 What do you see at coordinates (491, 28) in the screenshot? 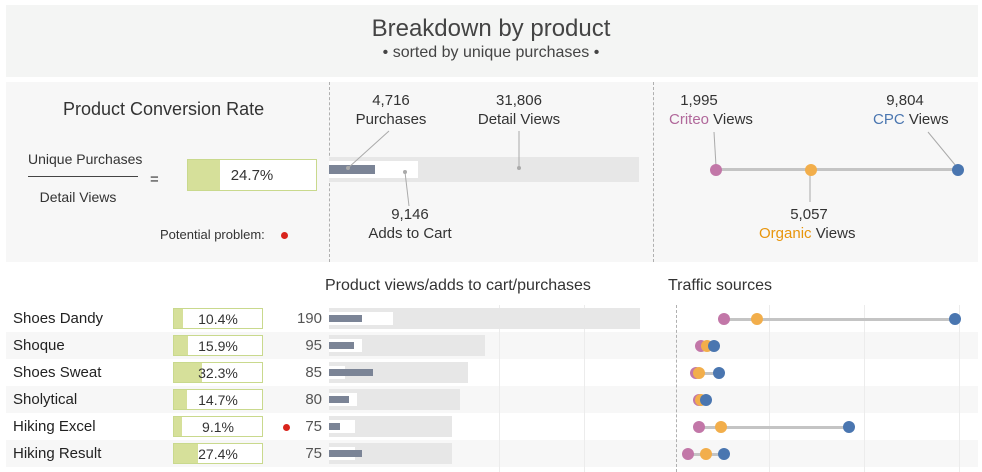
I see `page-title: Breakdown by product` at bounding box center [491, 28].